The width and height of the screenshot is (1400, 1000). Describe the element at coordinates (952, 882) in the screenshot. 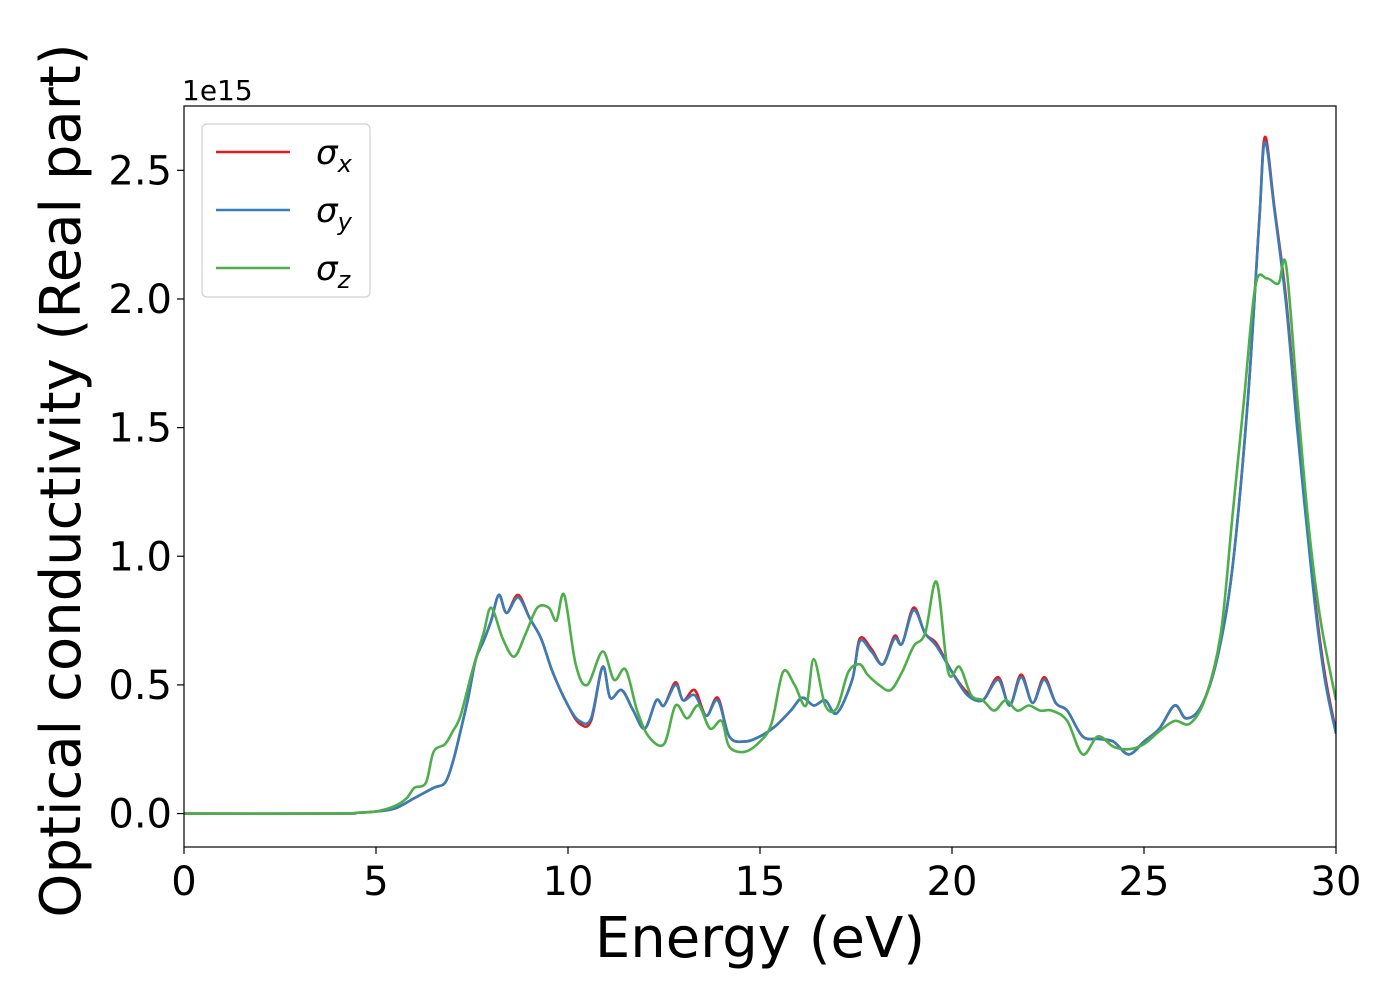

I see `x-tick-label: 20` at that location.